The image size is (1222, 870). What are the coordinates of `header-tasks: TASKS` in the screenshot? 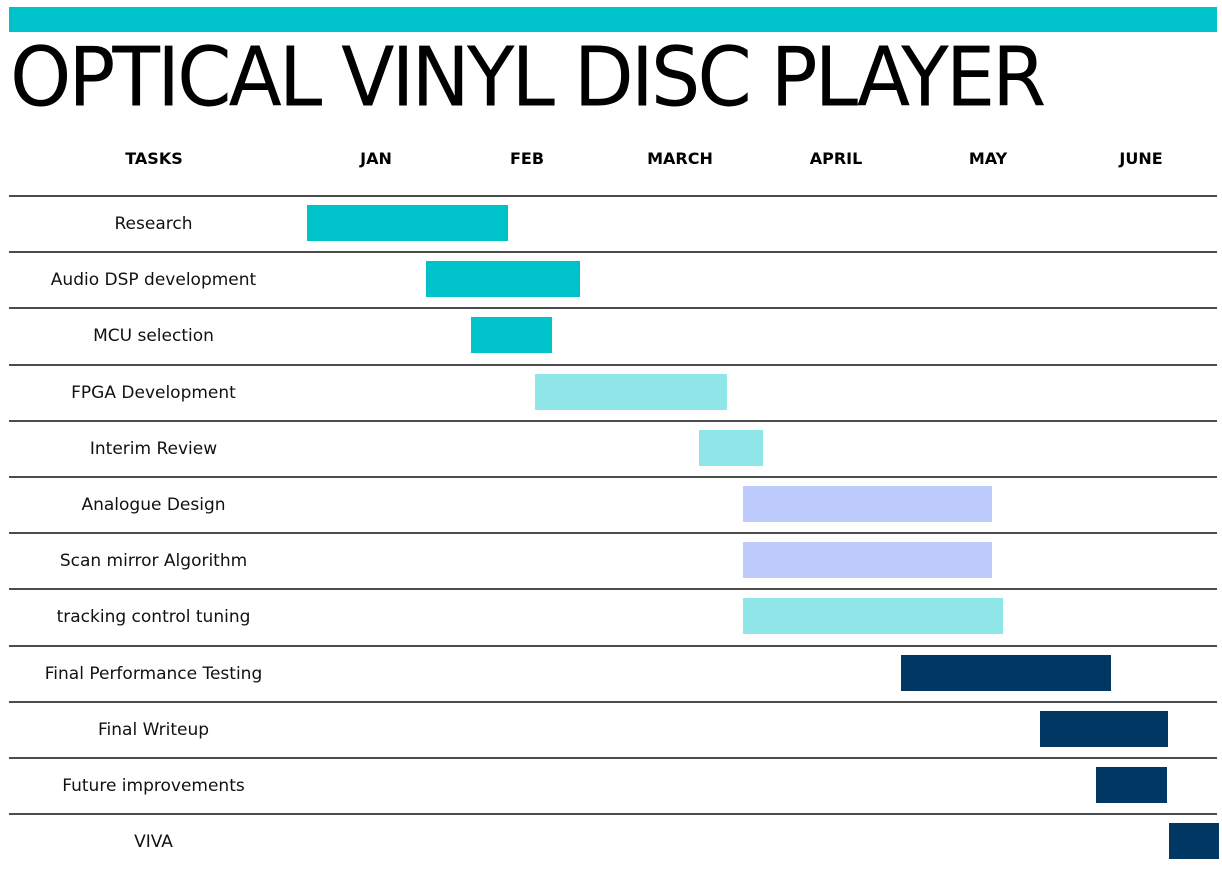 It's located at (154, 158).